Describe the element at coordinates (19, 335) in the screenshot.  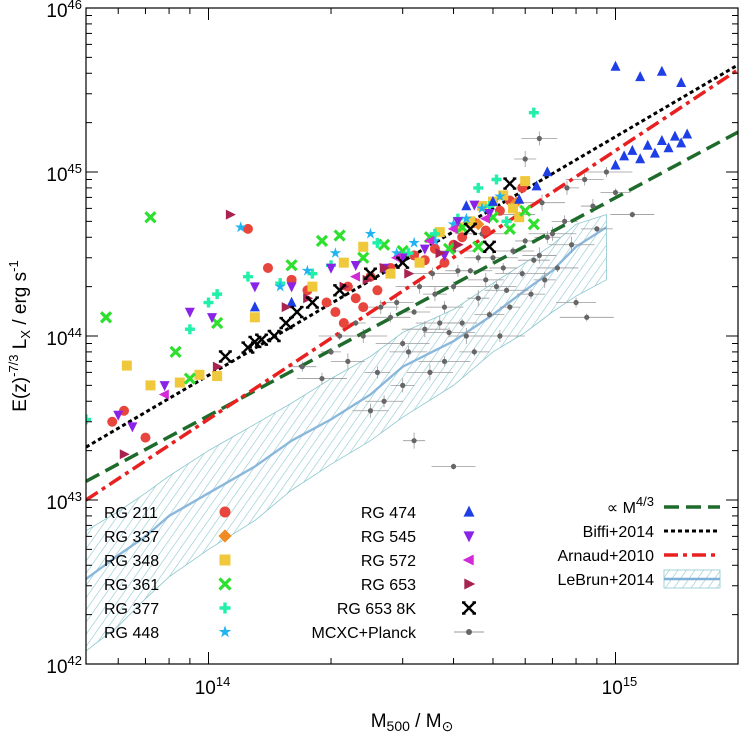
I see `y-axis-title: E(z)-7/3 LX / erg s-1` at that location.